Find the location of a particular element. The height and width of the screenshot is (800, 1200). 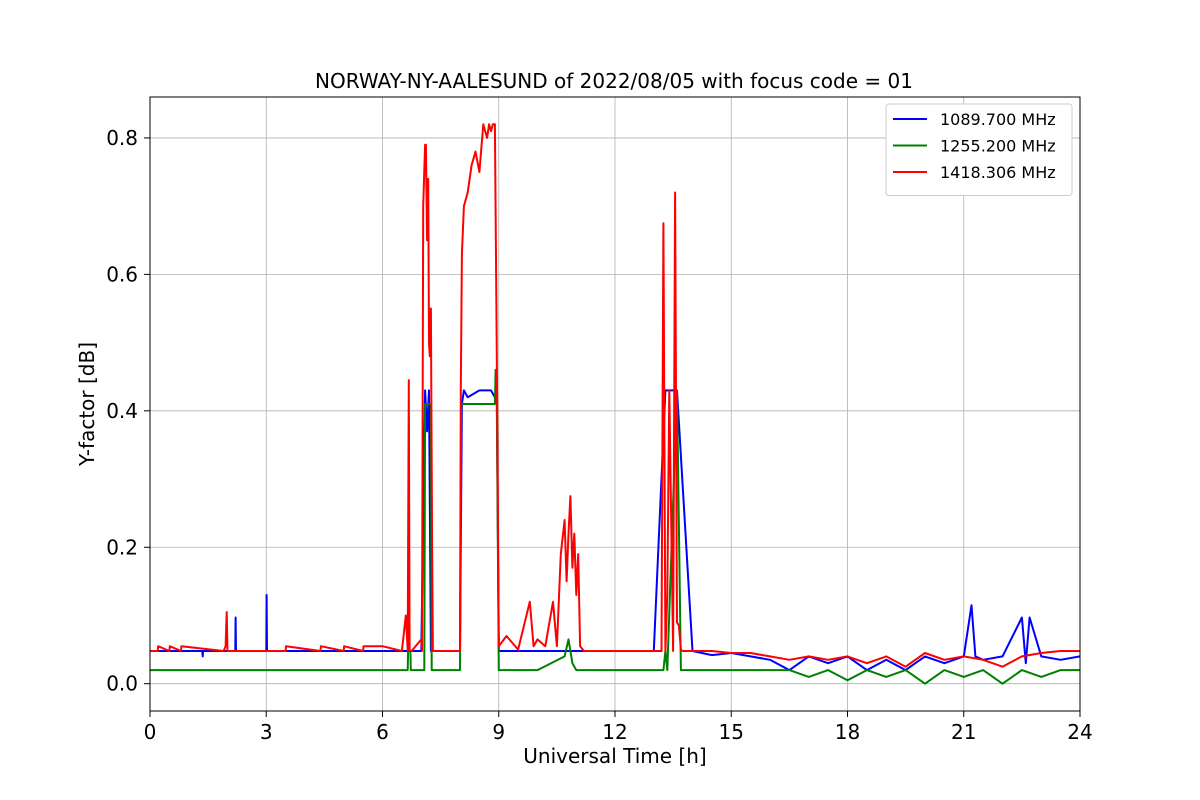

legend: 1089.700 MHz 1255.200 MHz 1418.306 MHz is located at coordinates (979, 149).